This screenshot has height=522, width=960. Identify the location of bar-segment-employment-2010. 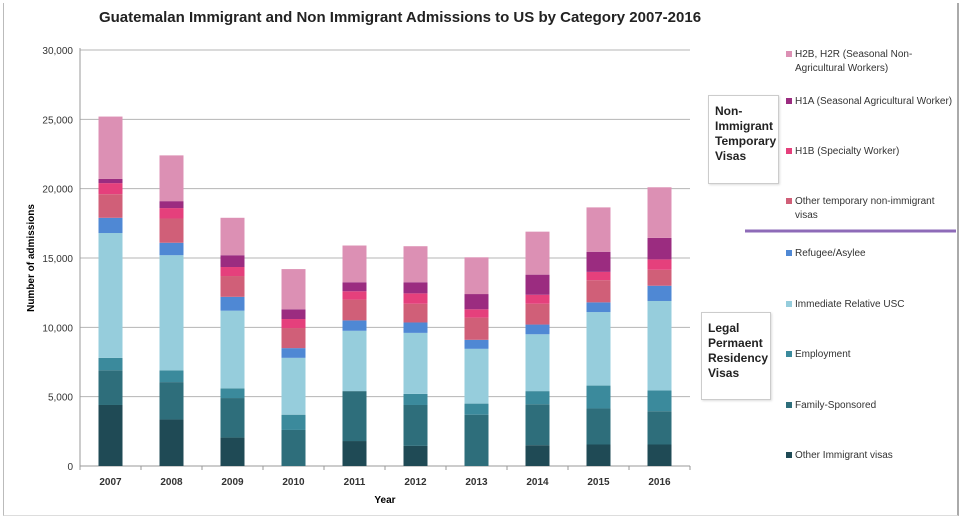
(293, 422).